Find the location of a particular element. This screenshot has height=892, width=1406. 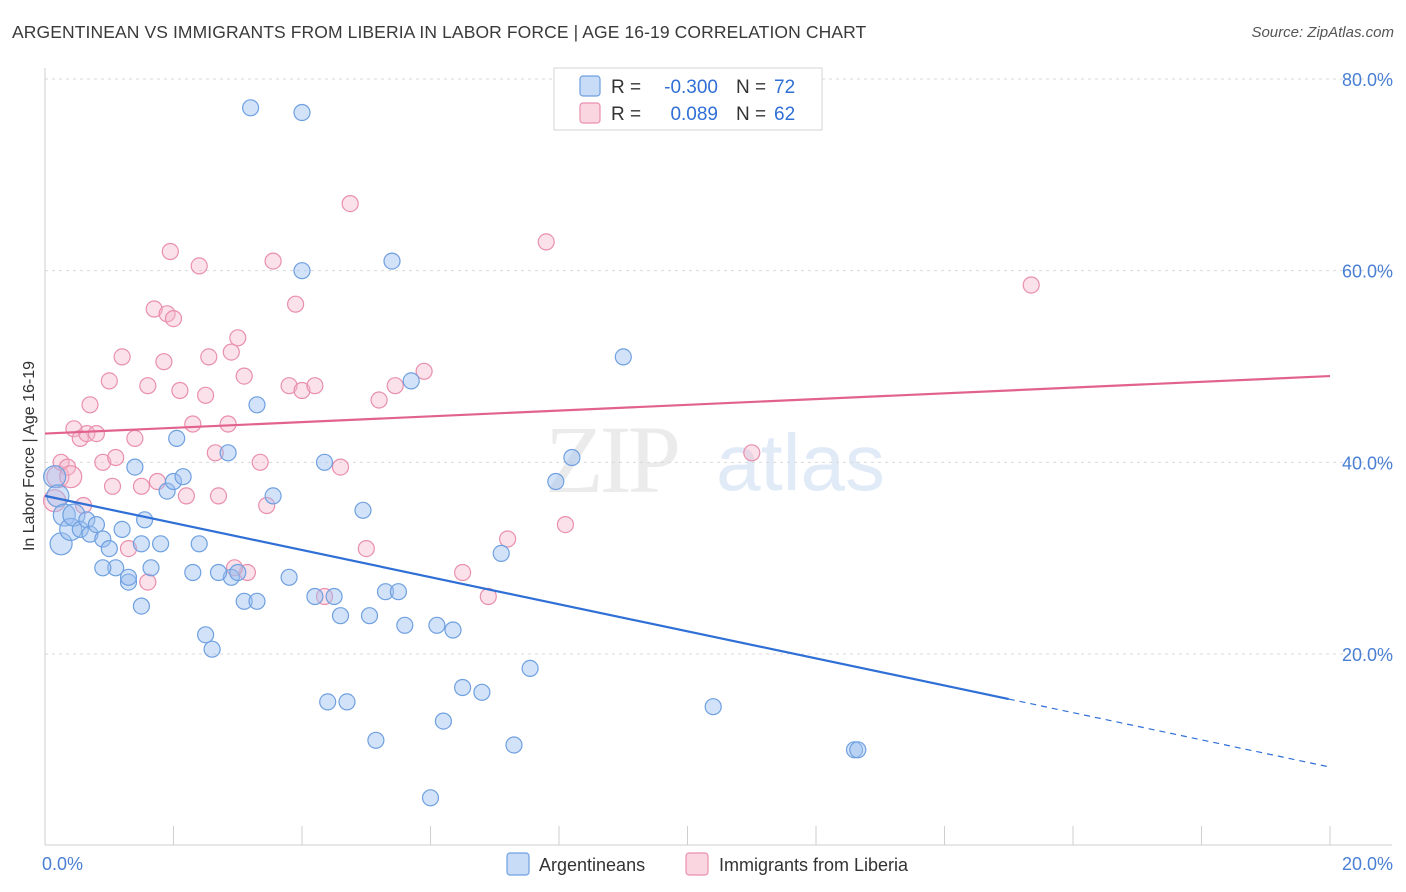

legend-swatch-liberia is located at coordinates (590, 113).